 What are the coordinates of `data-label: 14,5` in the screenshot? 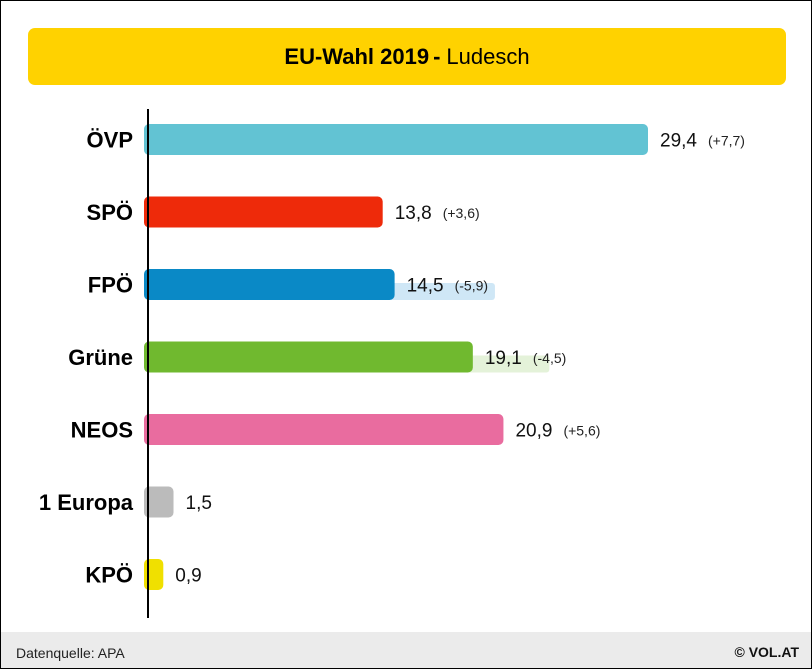 It's located at (425, 286).